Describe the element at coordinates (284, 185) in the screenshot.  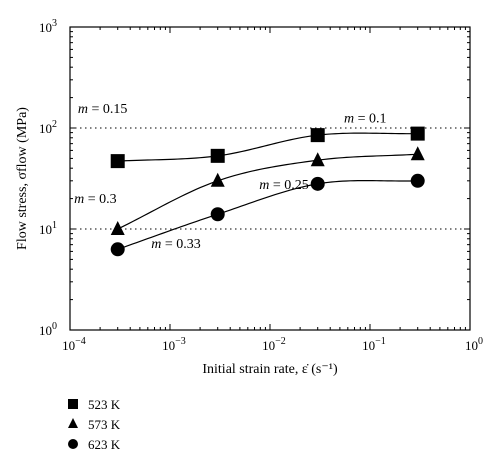
I see `annotation: m = 0.25` at that location.